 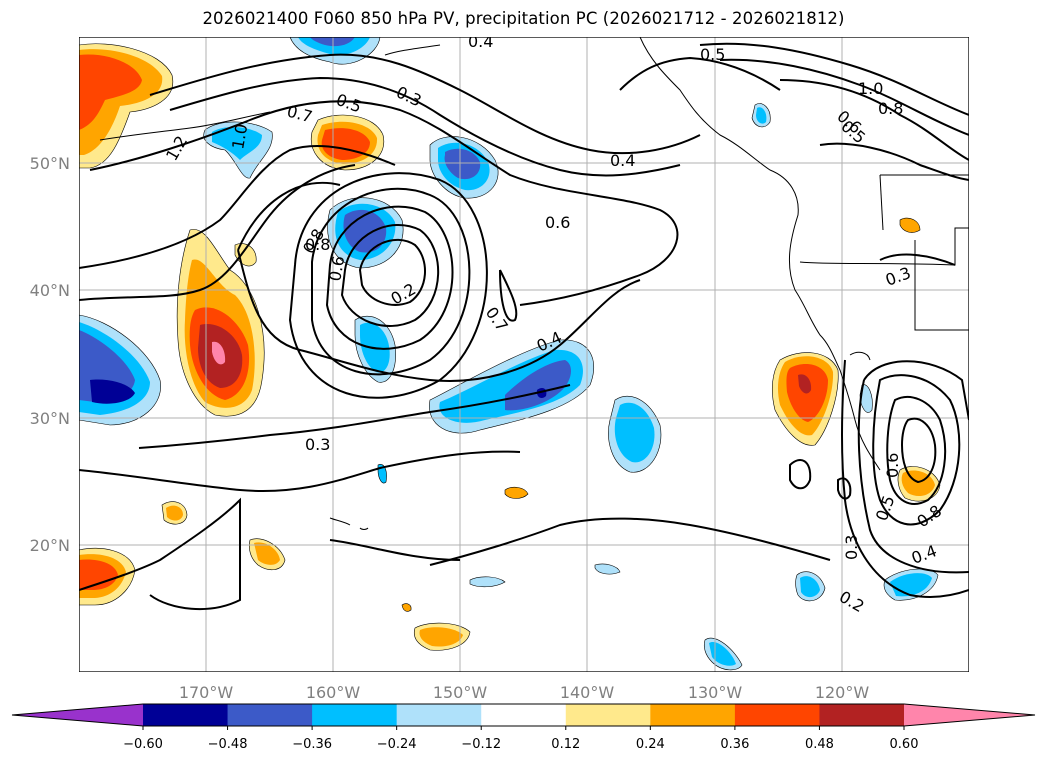 What do you see at coordinates (715, 692) in the screenshot?
I see `lon-tick-label: 130°W` at bounding box center [715, 692].